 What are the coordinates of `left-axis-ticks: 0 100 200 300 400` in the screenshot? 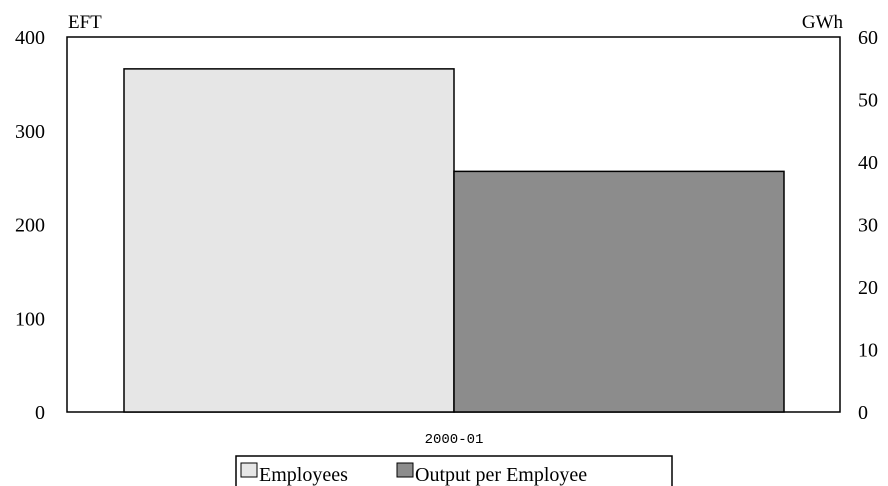 It's located at (30, 225).